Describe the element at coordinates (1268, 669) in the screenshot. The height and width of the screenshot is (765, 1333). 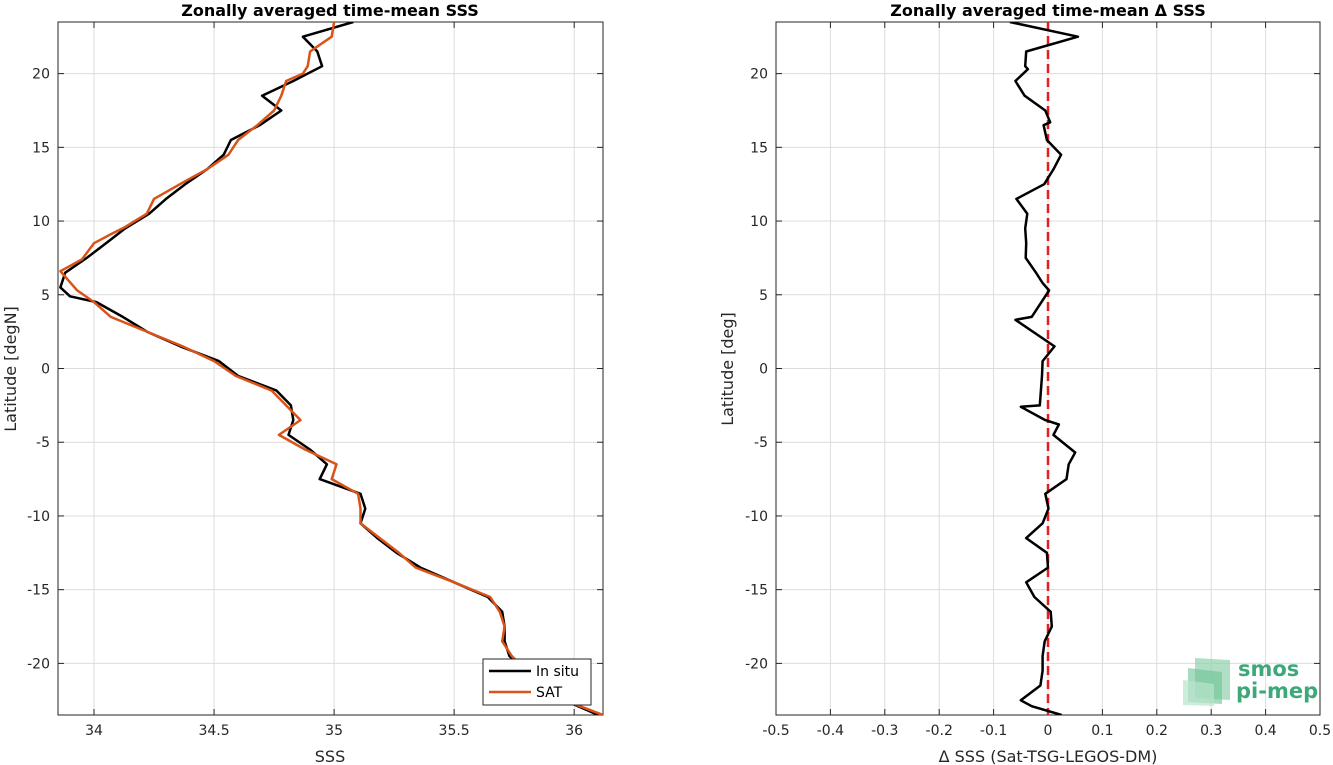
I see `logo-text-smos: smos` at that location.